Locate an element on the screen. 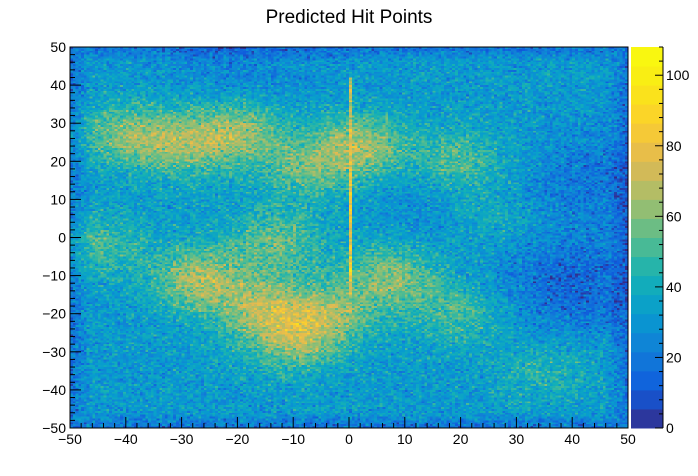 The width and height of the screenshot is (698, 476). y-axis: −50 −40 −30 −20 −10 0 10 20 30 40 50 is located at coordinates (61, 237).